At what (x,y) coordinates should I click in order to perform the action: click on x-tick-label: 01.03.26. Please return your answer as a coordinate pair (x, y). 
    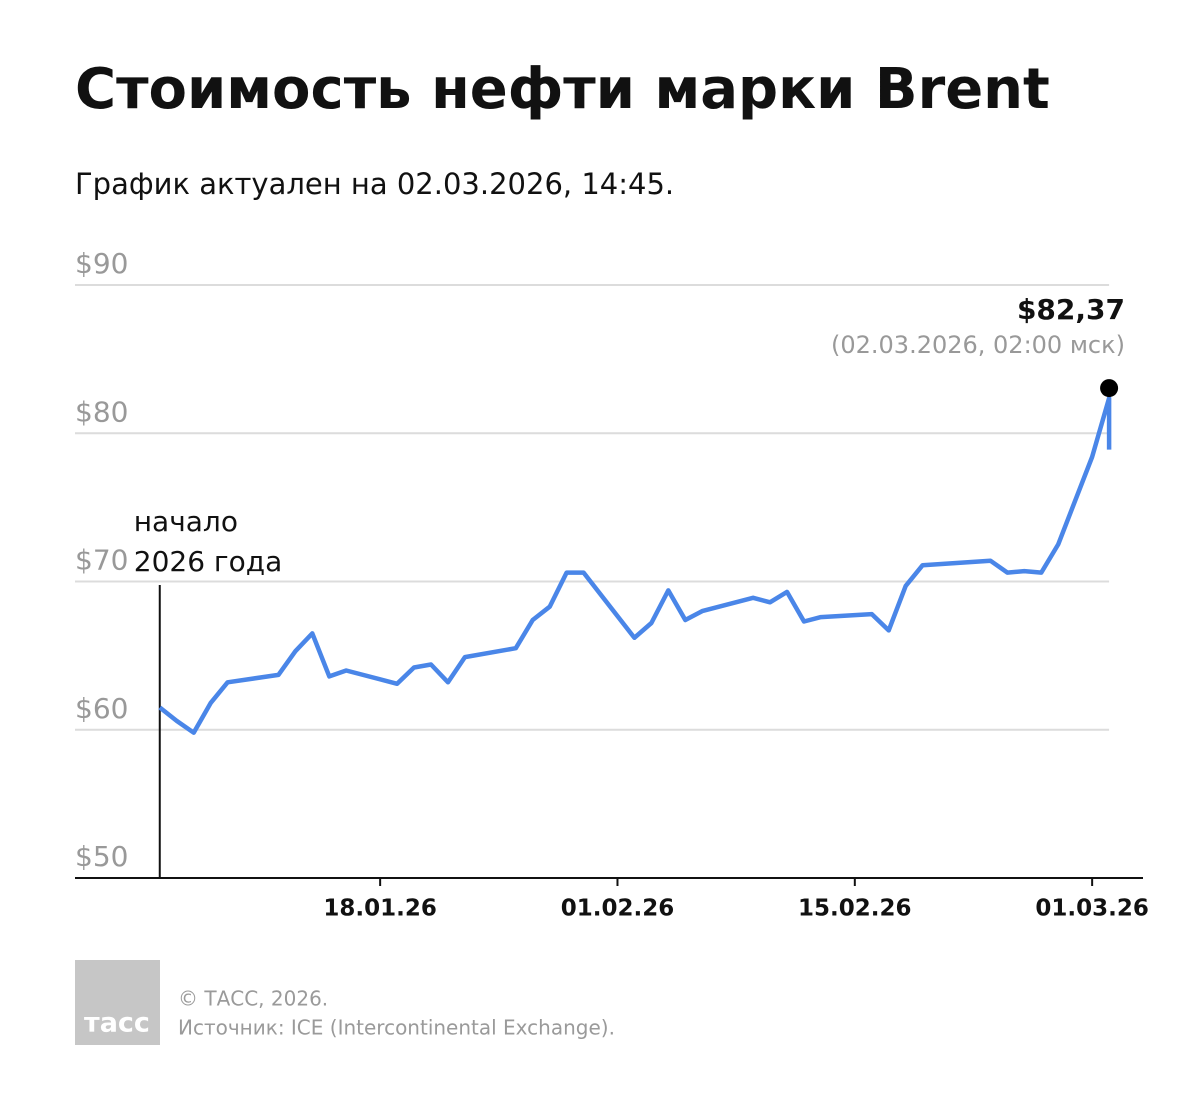
    Looking at the image, I should click on (1092, 909).